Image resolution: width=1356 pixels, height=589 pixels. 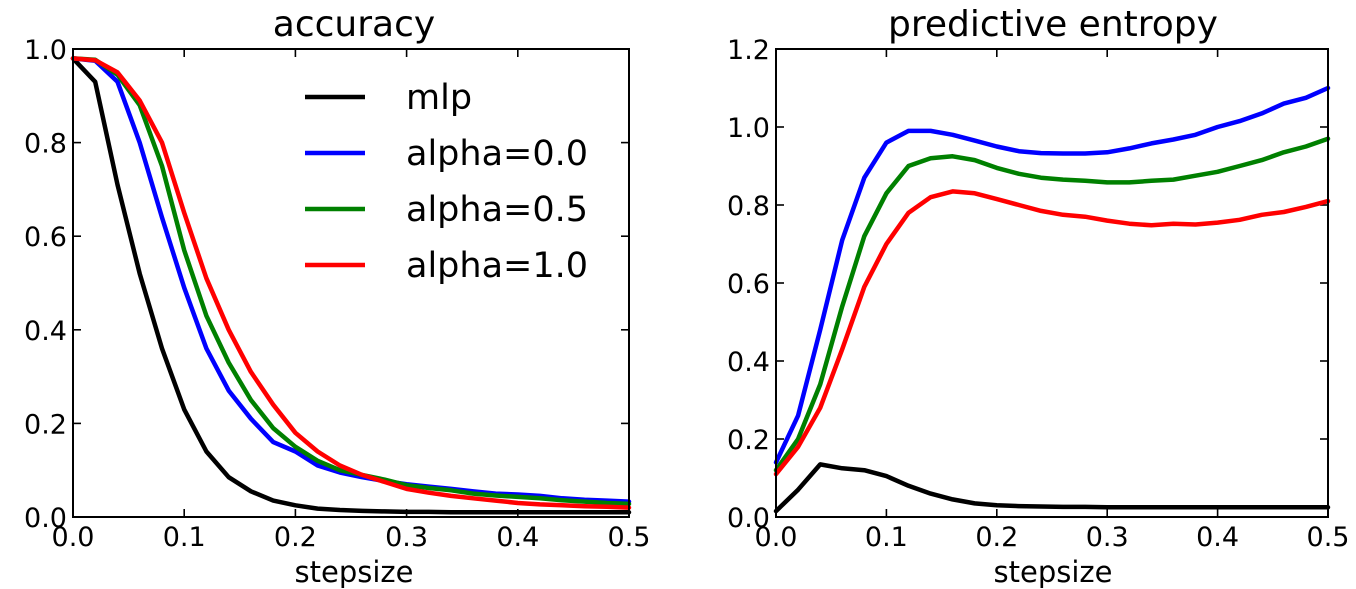 I want to click on legend: mlp alpha=0.0 alpha=0.5 alpha=1.0, so click(x=446, y=182).